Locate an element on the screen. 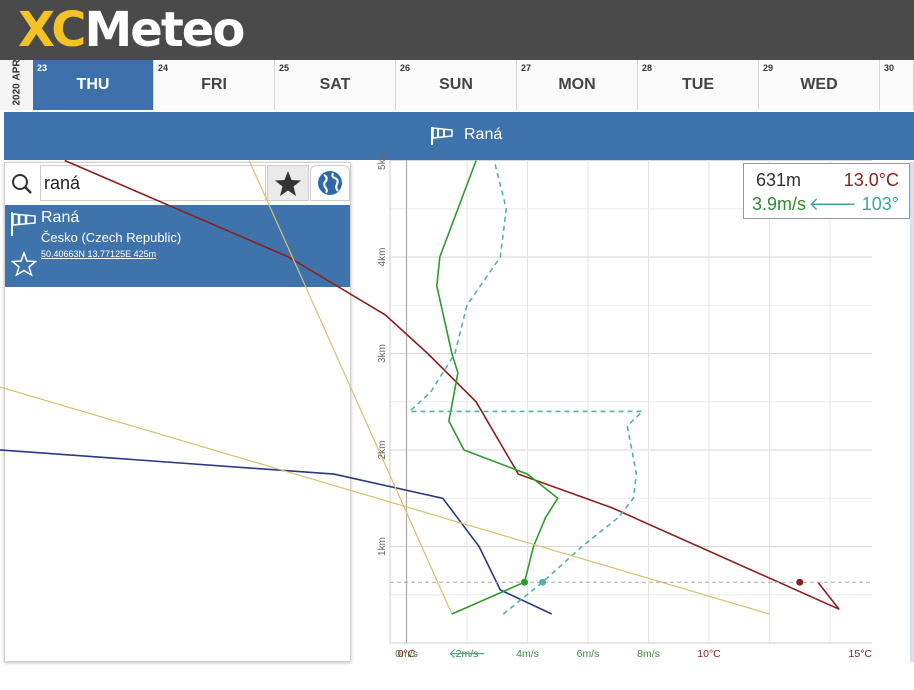 The height and width of the screenshot is (690, 914). day-tab-mon: 27 MON is located at coordinates (577, 85).